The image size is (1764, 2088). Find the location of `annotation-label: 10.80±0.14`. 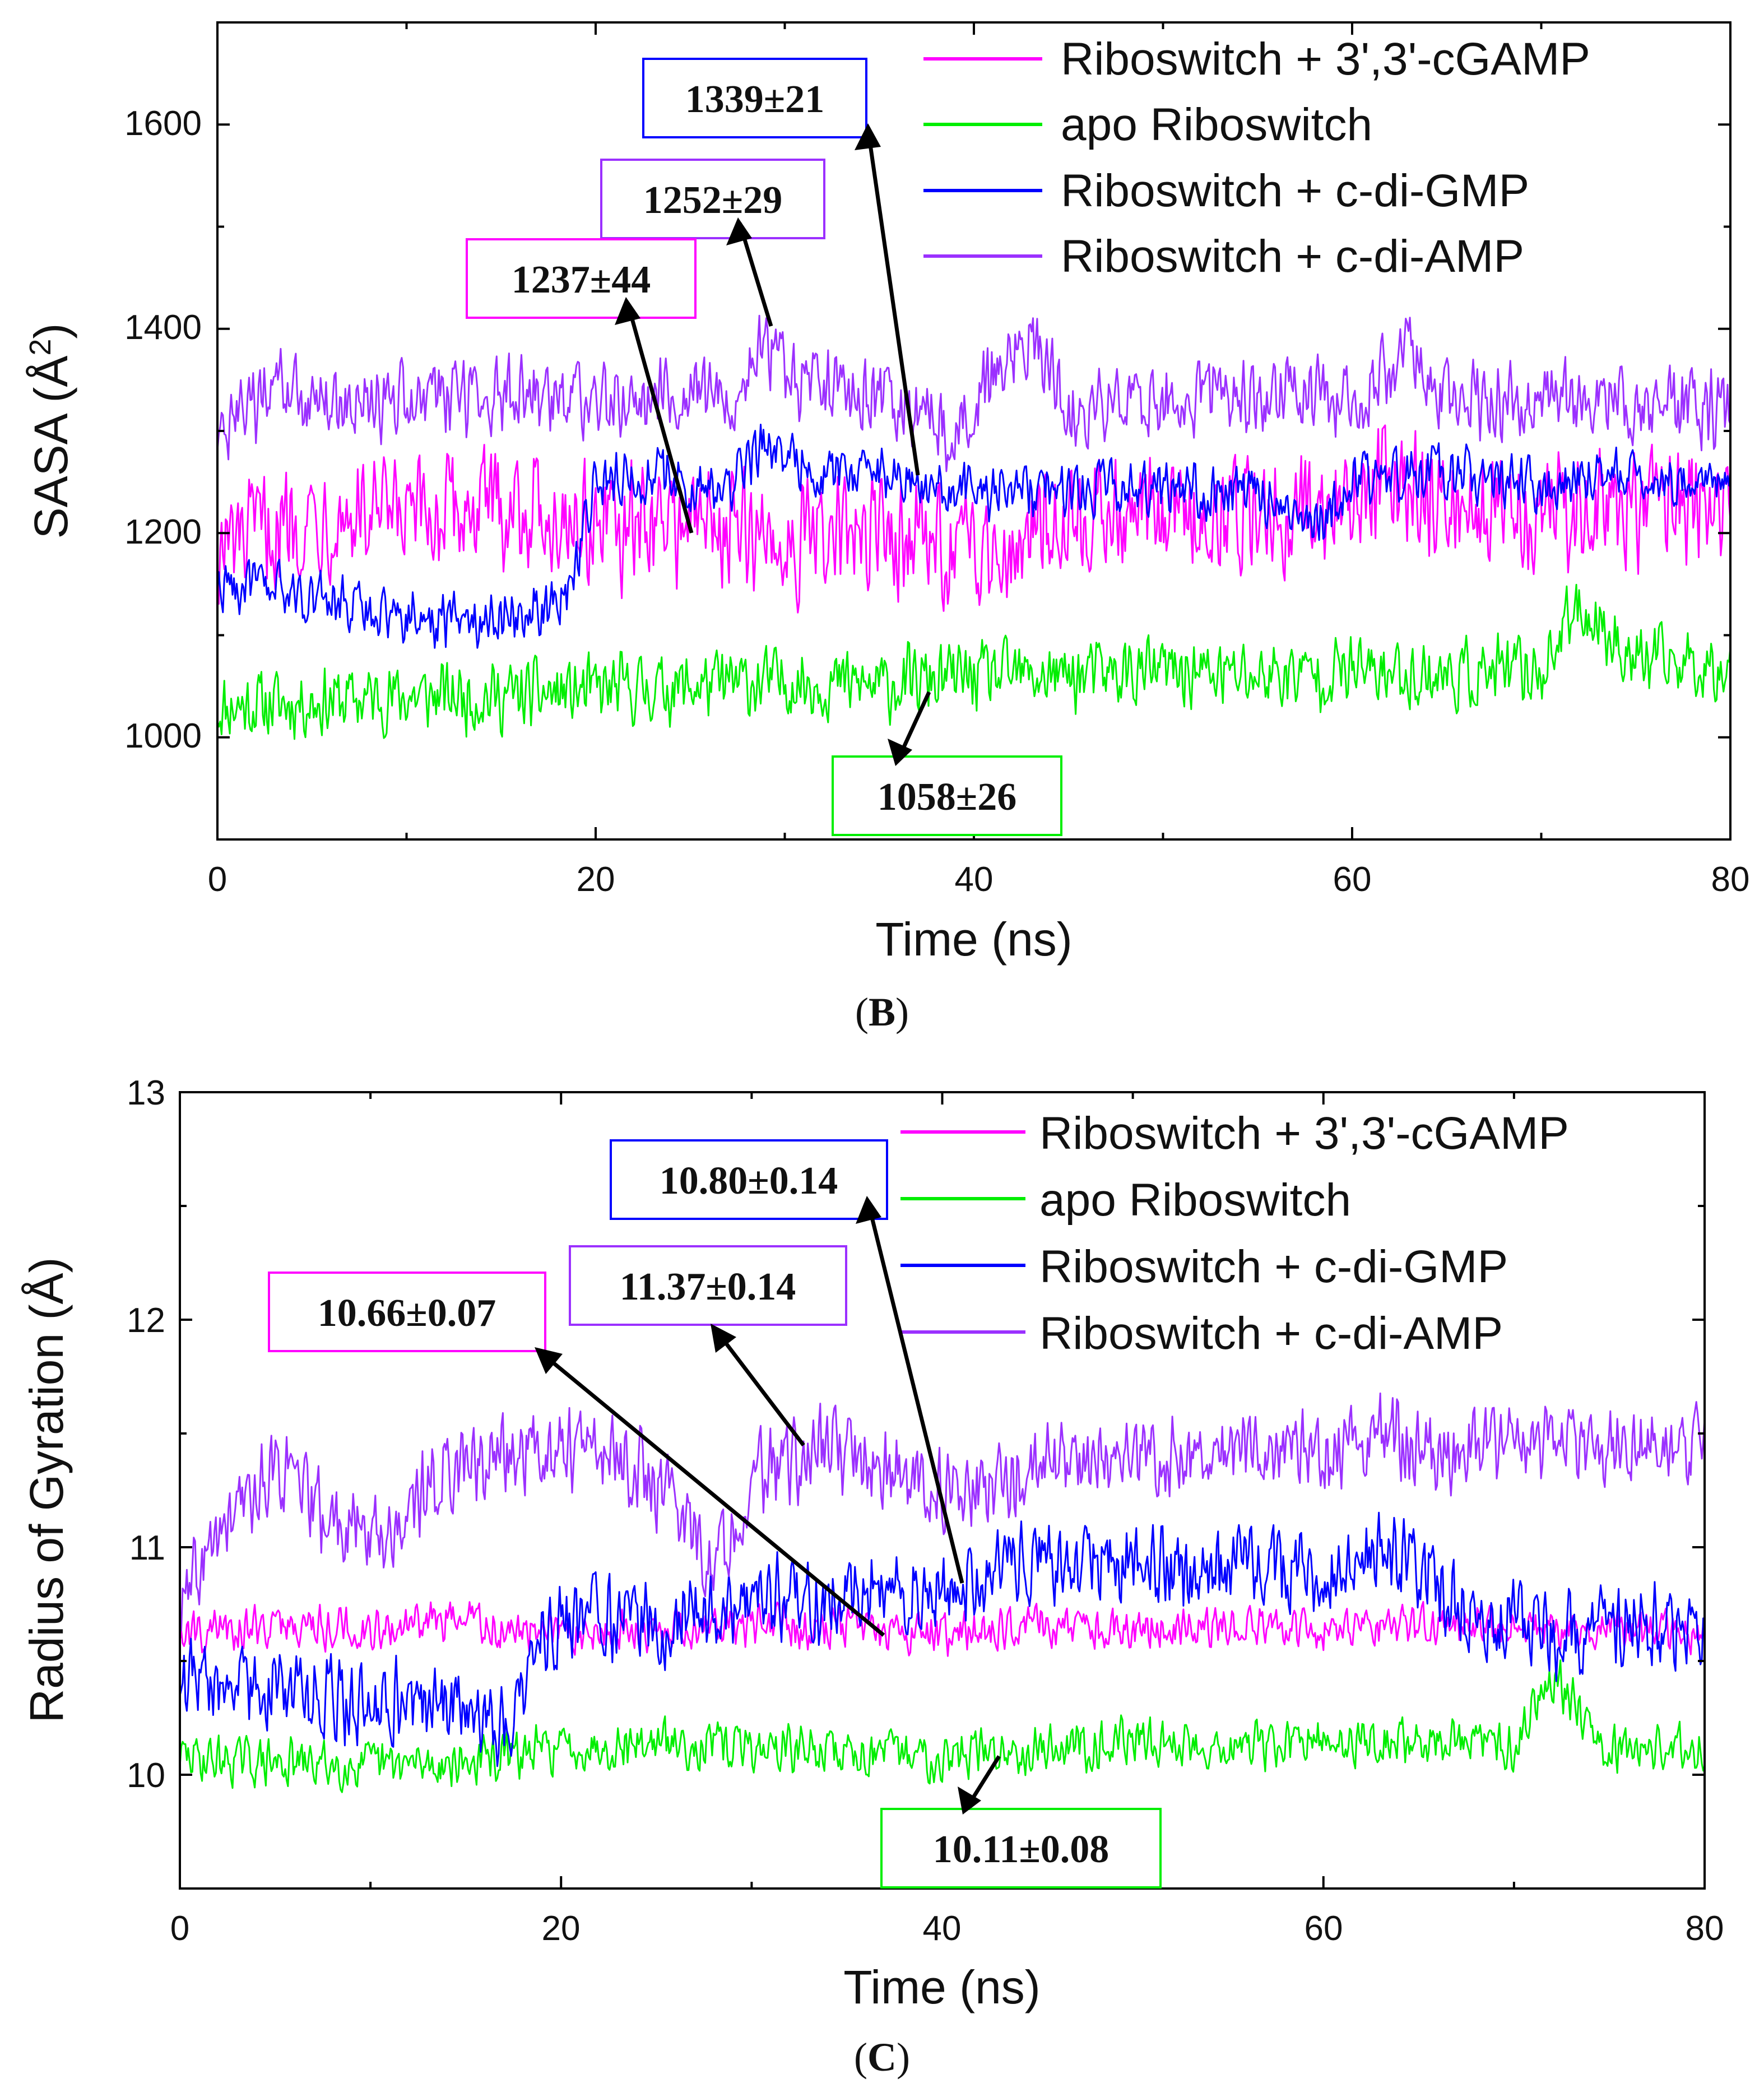

annotation-label: 10.80±0.14 is located at coordinates (749, 1181).